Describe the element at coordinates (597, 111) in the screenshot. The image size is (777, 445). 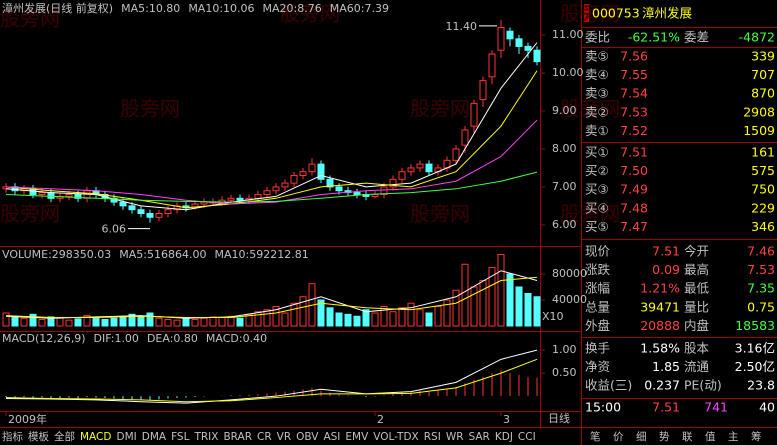
I see `quote-text: 卖②` at that location.